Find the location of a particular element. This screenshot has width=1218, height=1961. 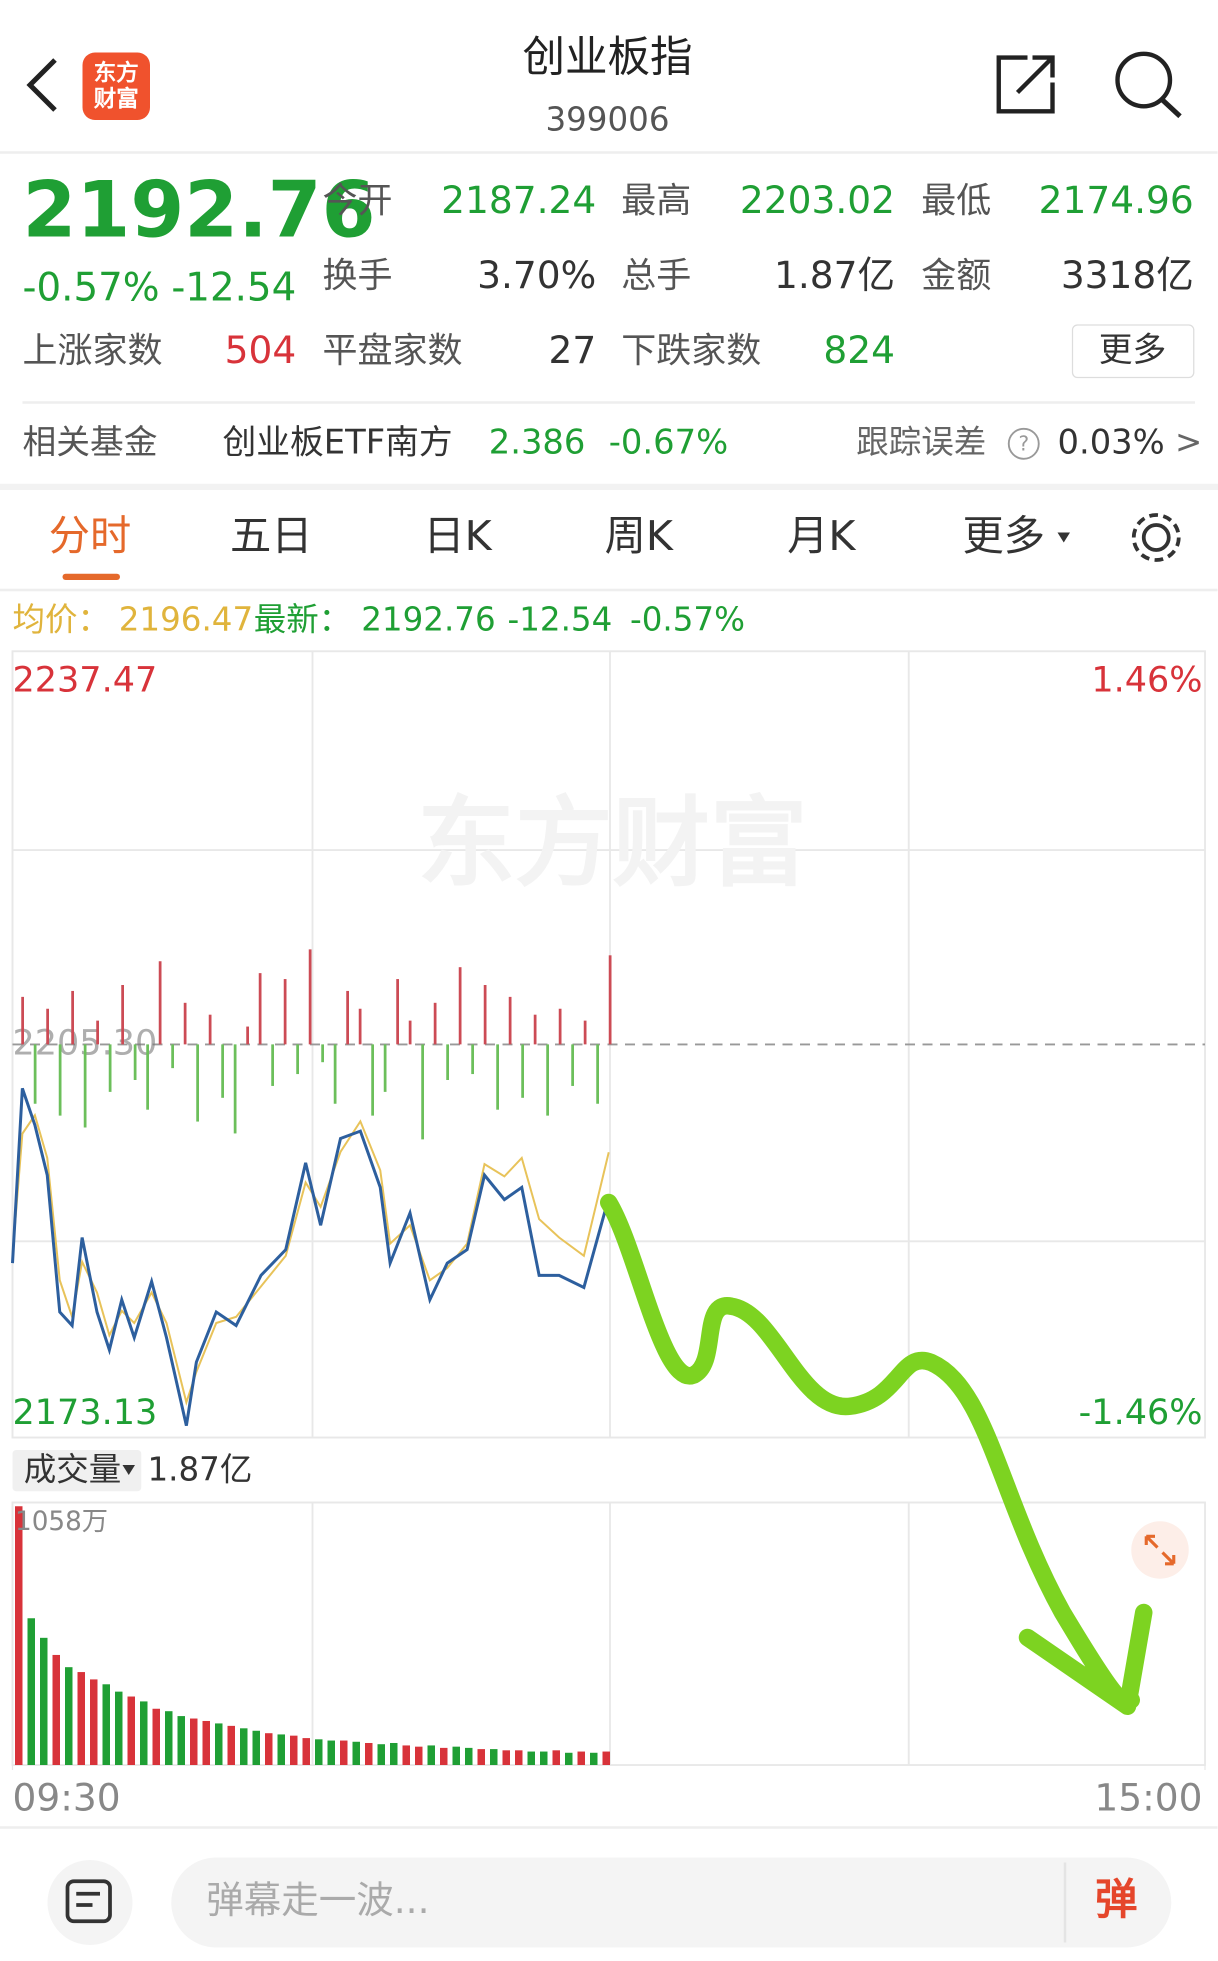

avg-label: 均价： is located at coordinates (62, 619).